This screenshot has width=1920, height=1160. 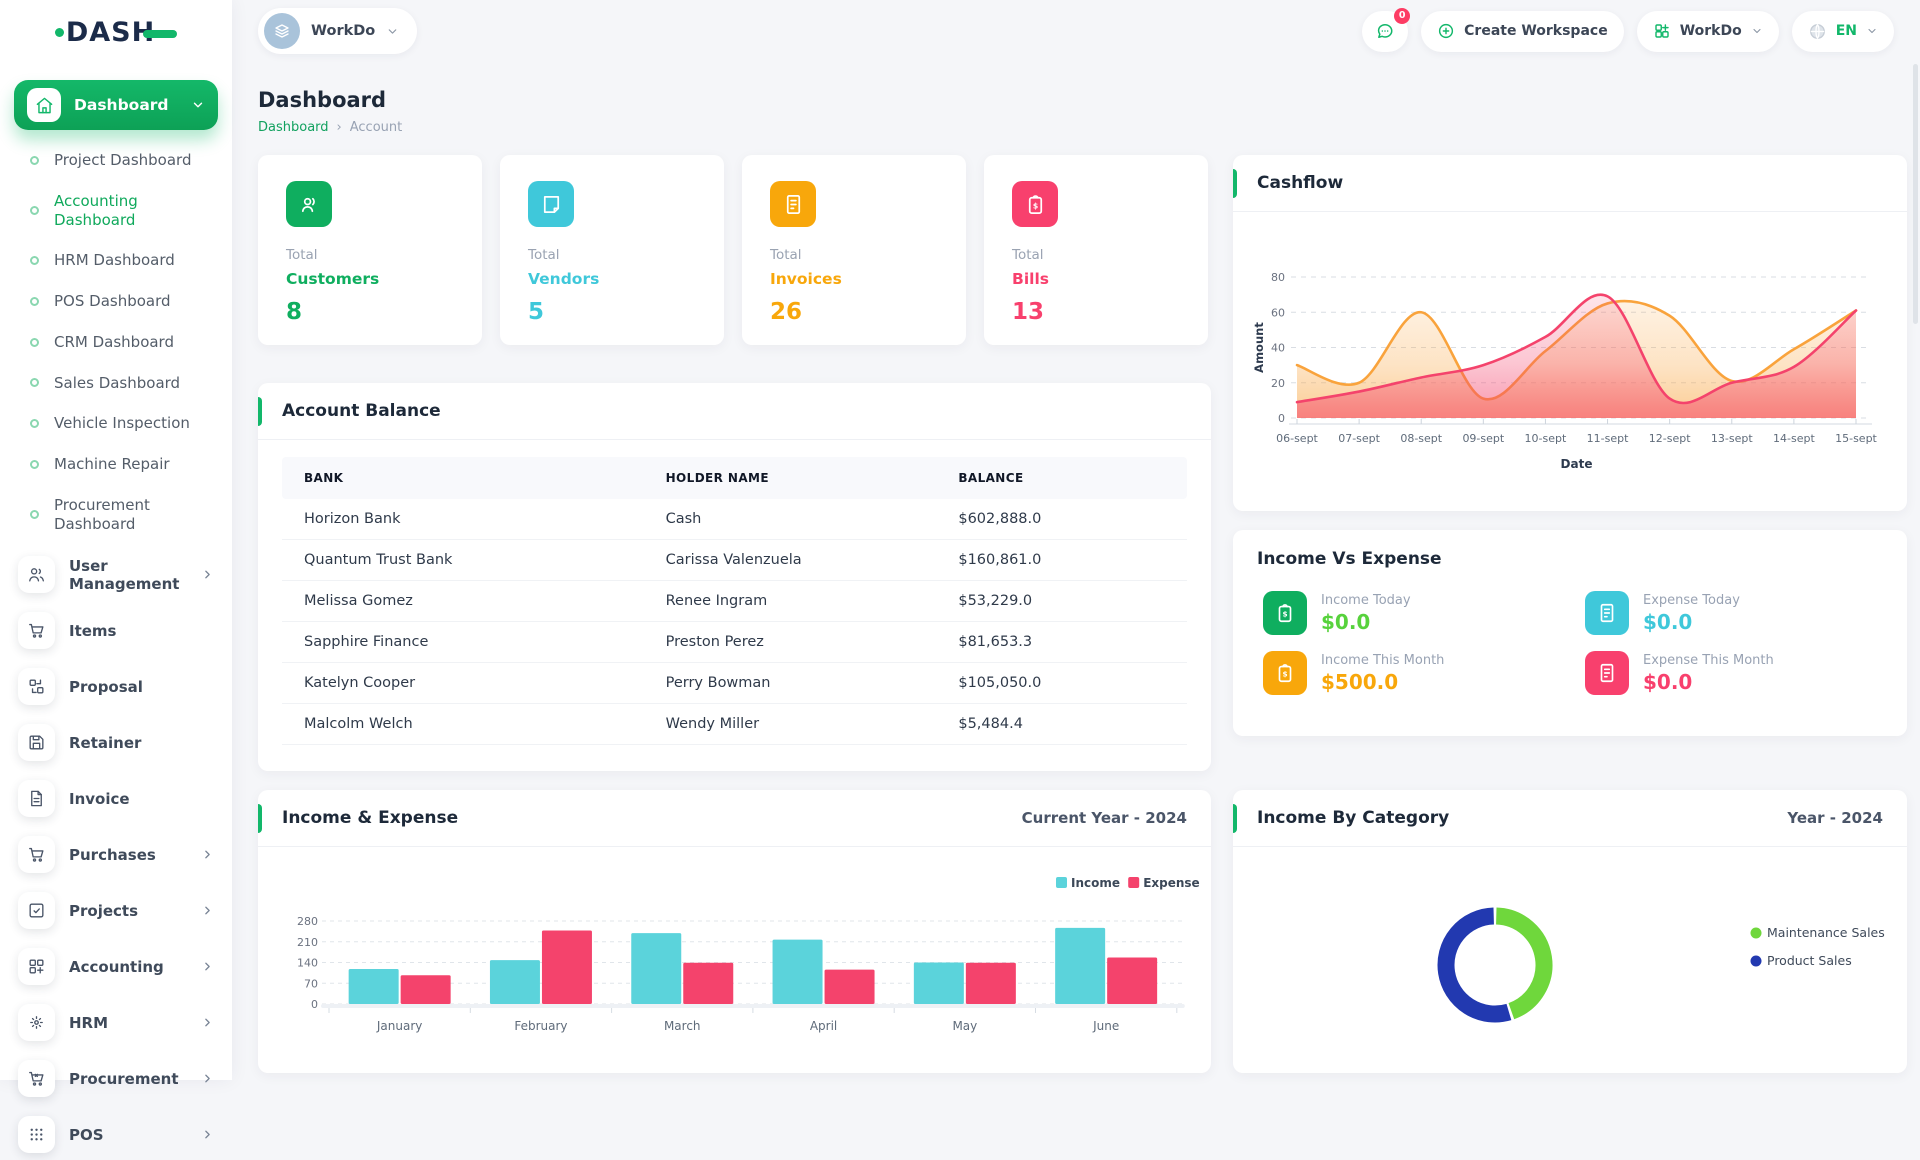 I want to click on svg-text: March, so click(x=682, y=1026).